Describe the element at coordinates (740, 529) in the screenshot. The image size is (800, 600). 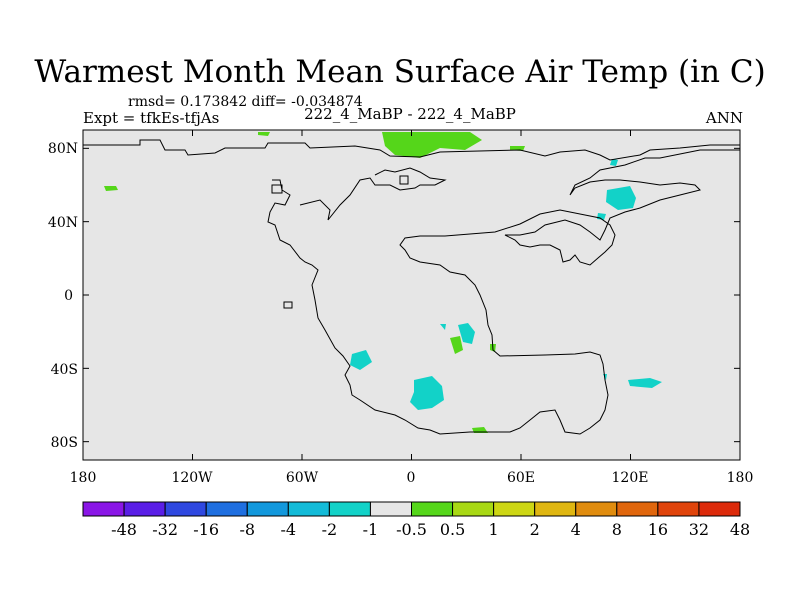
I see `colorbar-label: 48` at that location.